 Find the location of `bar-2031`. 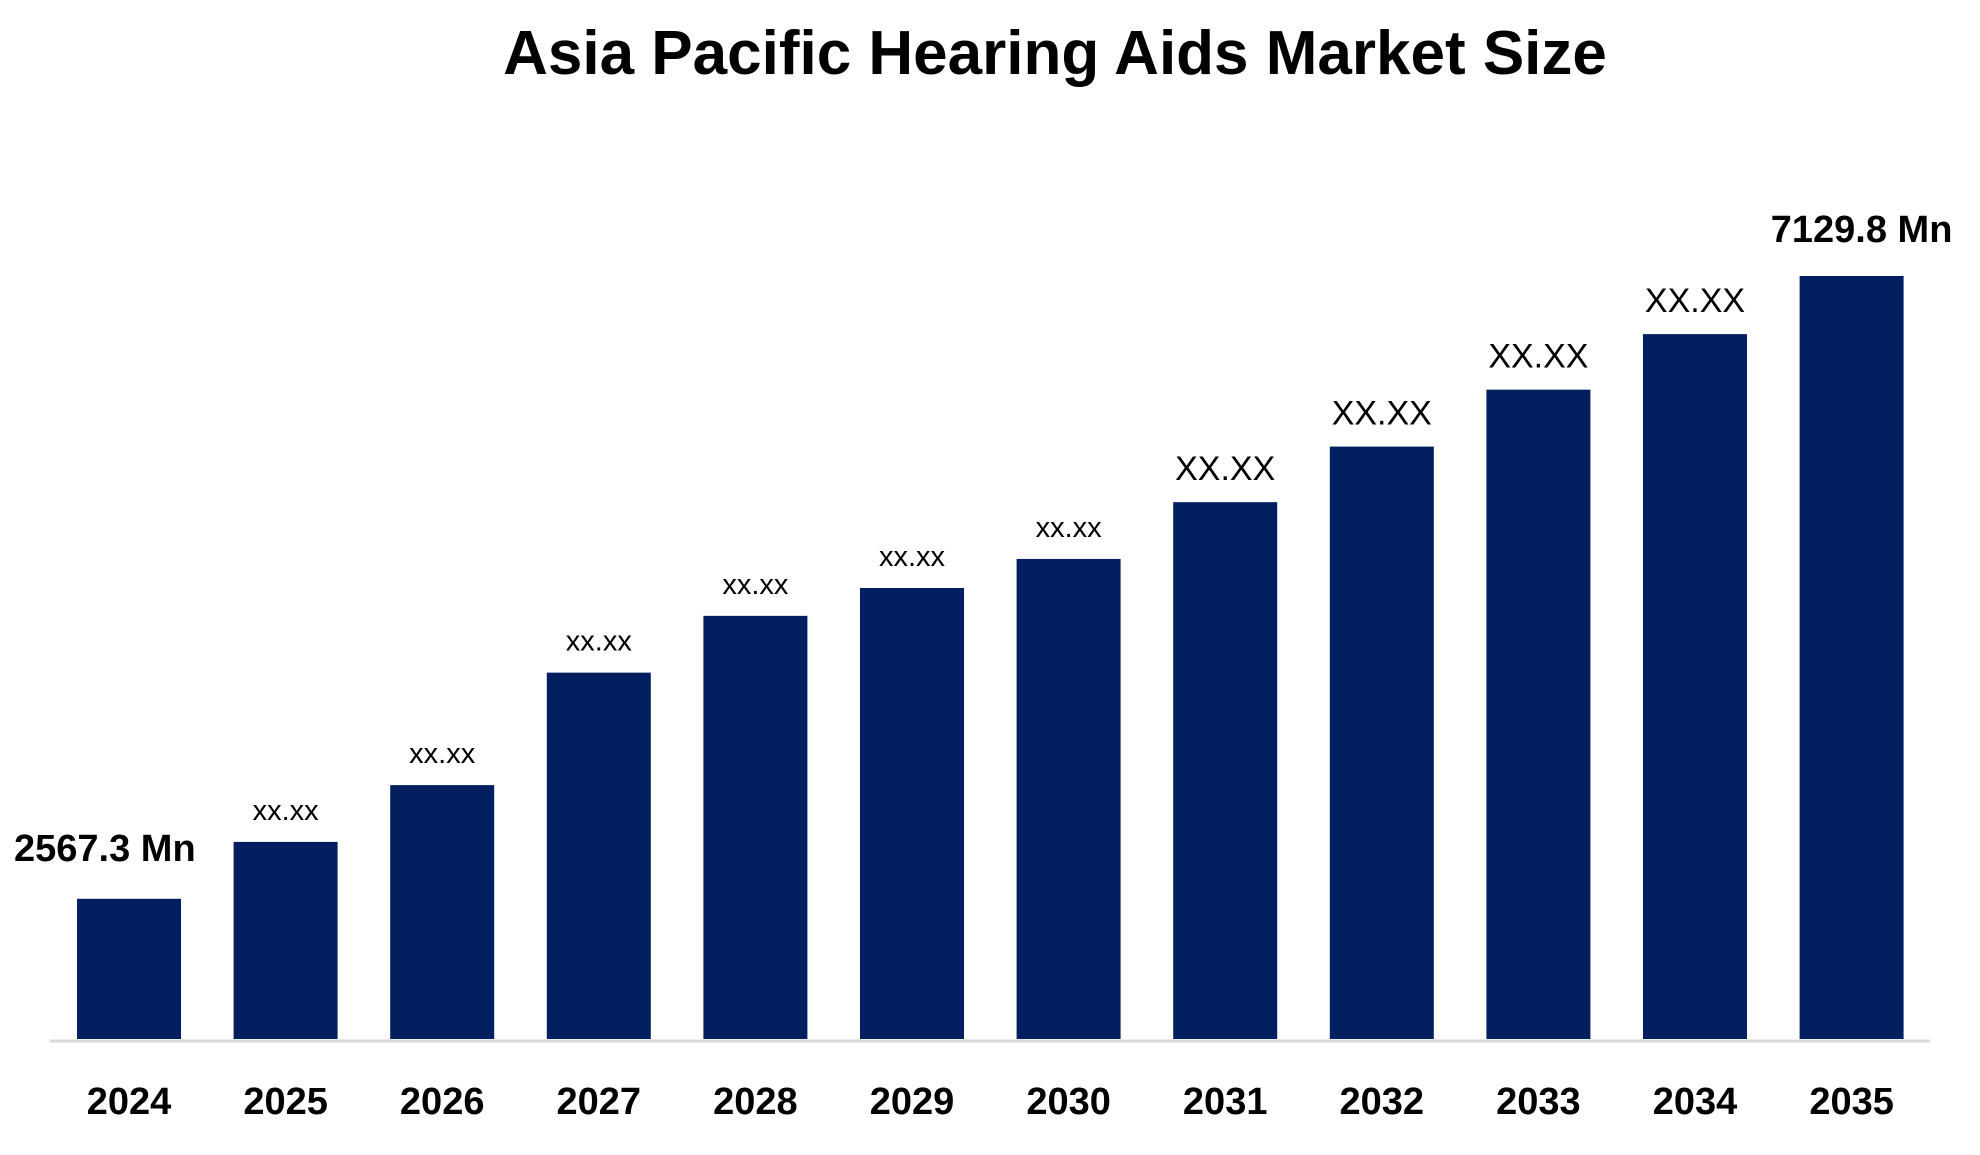

bar-2031 is located at coordinates (1225, 771).